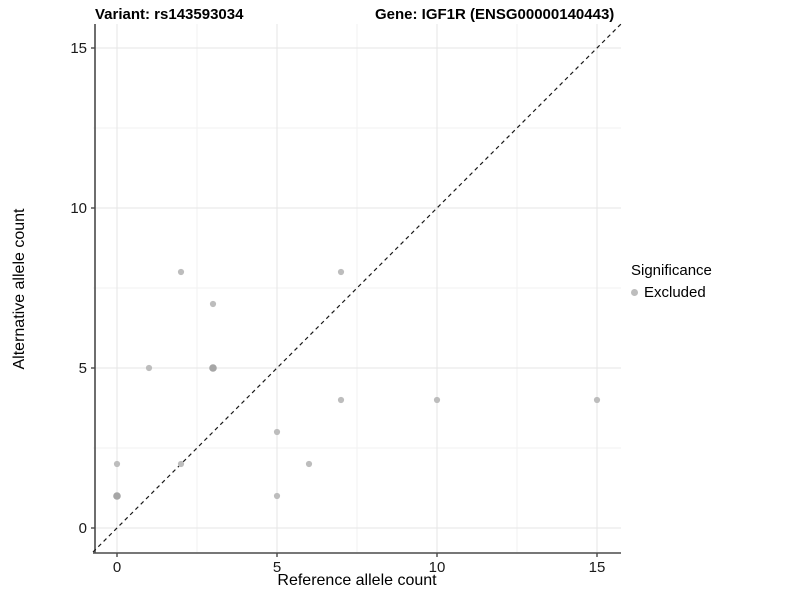 The height and width of the screenshot is (600, 800). I want to click on x-axis-title: Reference allele count, so click(357, 580).